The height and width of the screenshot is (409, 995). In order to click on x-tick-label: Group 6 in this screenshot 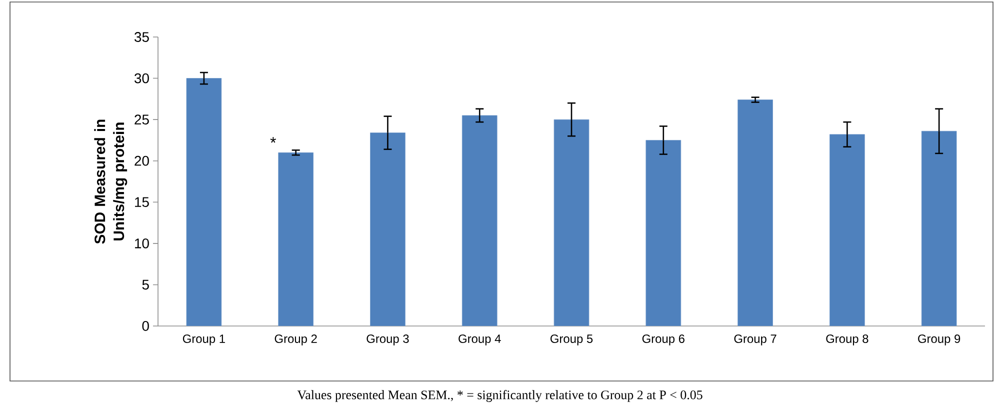, I will do `click(663, 340)`.